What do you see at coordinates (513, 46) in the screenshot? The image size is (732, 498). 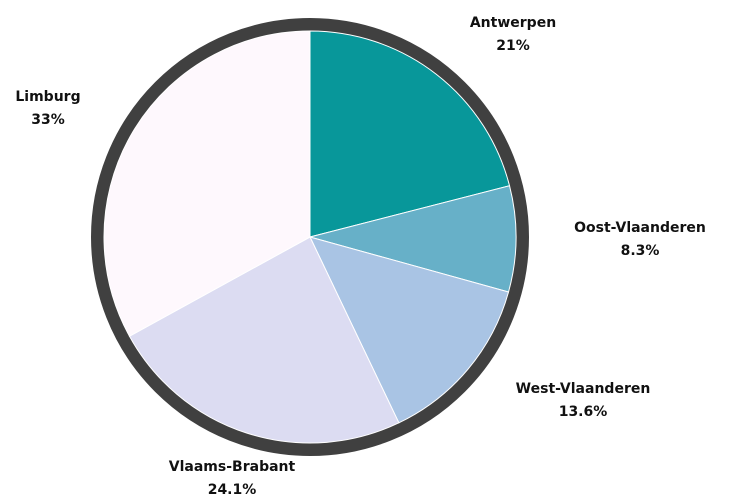 I see `slice-value-label: 21%` at bounding box center [513, 46].